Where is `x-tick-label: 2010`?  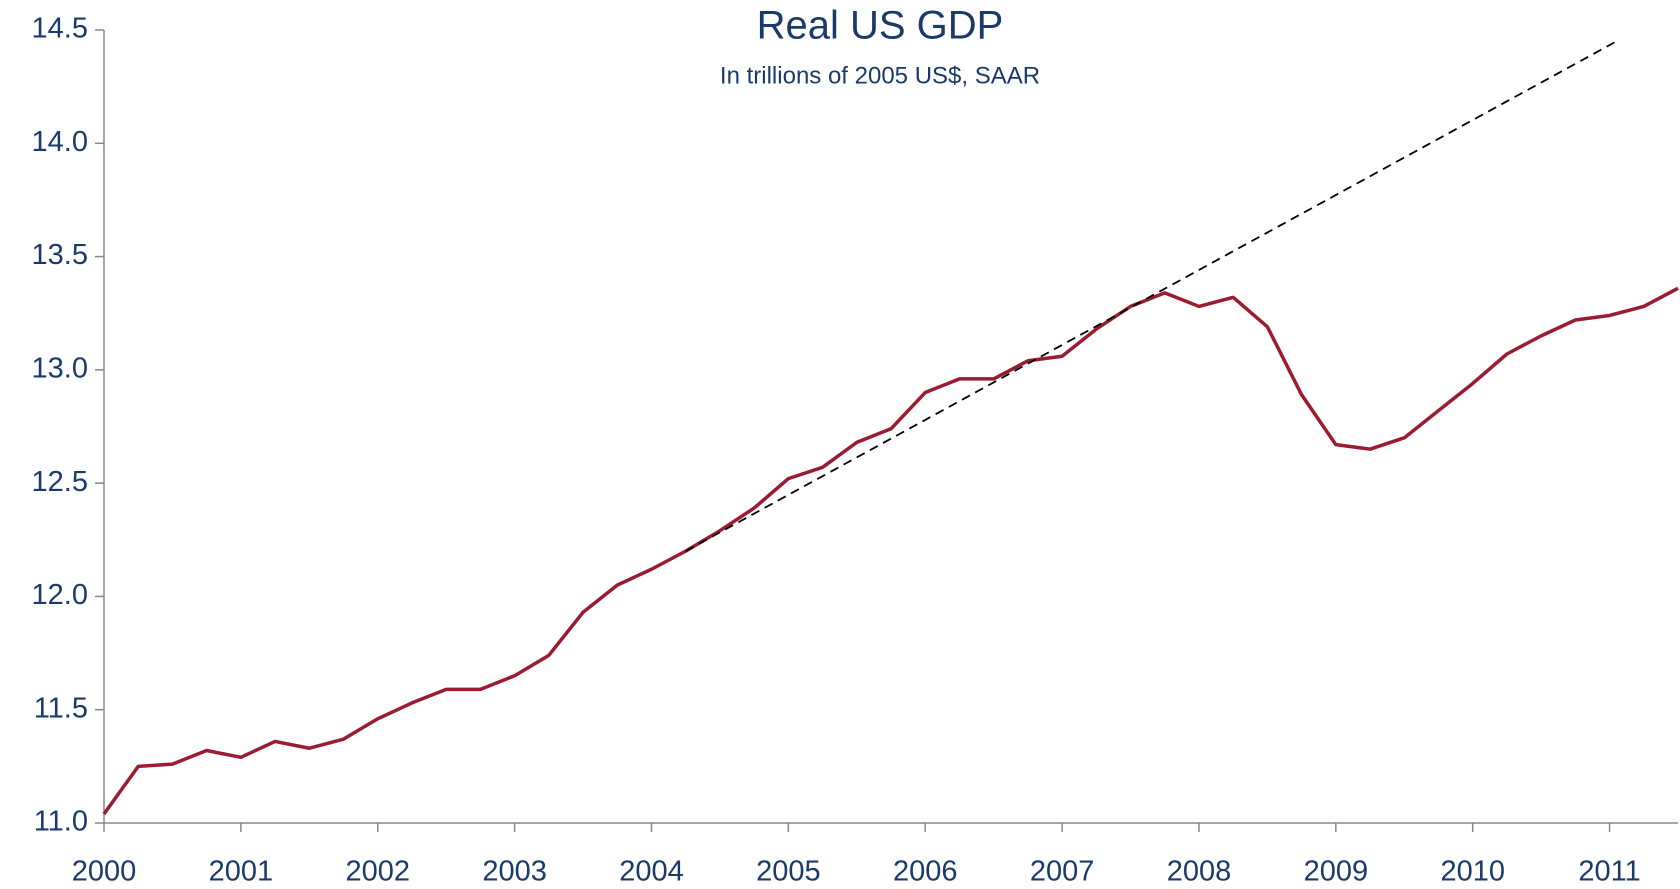 x-tick-label: 2010 is located at coordinates (1472, 872).